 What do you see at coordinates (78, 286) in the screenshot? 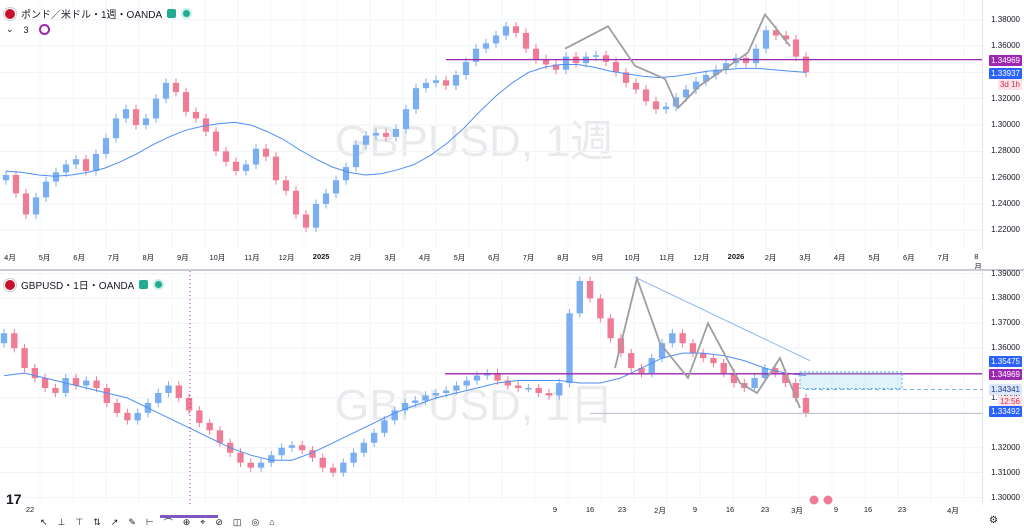
I see `daily-symbol-title: GBPUSD・1日・OANDA` at bounding box center [78, 286].